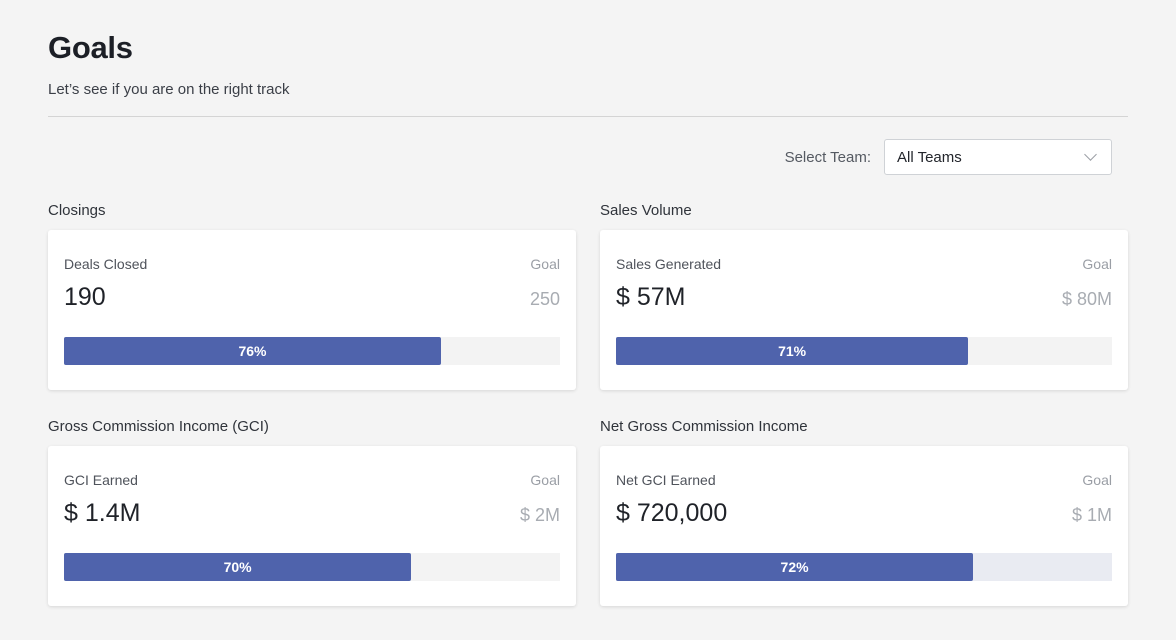 This screenshot has height=640, width=1176. I want to click on progress-bar: 76%, so click(312, 351).